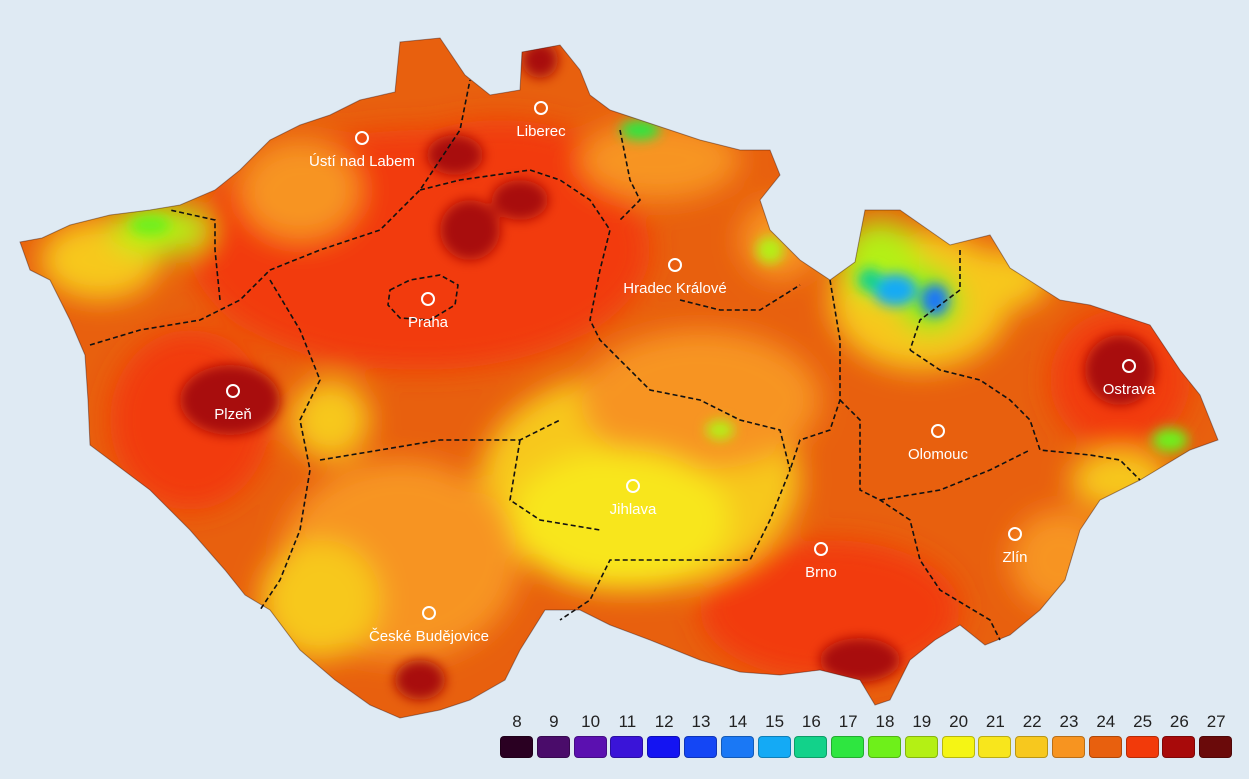 Image resolution: width=1249 pixels, height=779 pixels. What do you see at coordinates (821, 549) in the screenshot?
I see `city-marker-brno` at bounding box center [821, 549].